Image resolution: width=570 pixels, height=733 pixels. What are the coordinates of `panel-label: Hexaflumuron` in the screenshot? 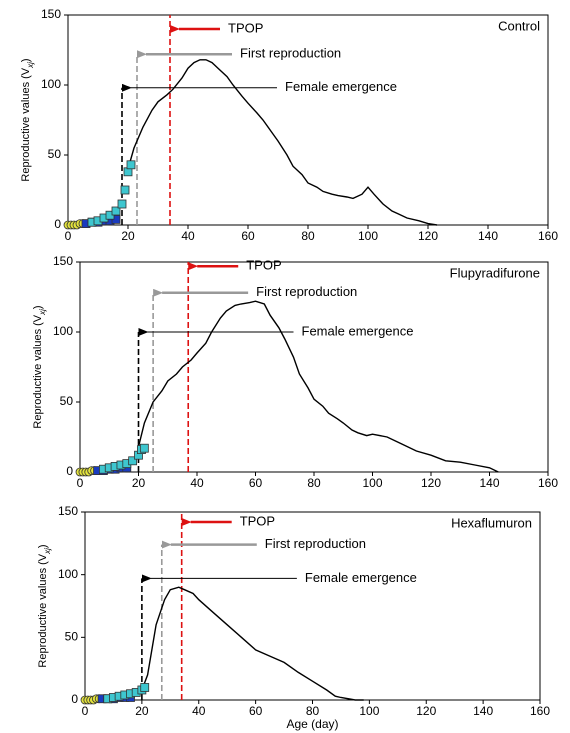 It's located at (491, 522).